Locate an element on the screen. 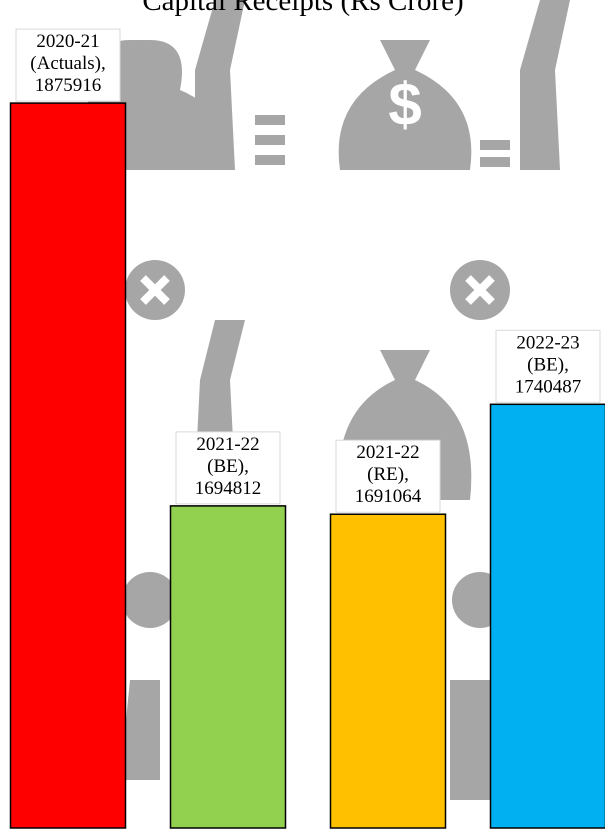  data-label: 2020-21 (Actuals), 1875916 is located at coordinates (67, 63).